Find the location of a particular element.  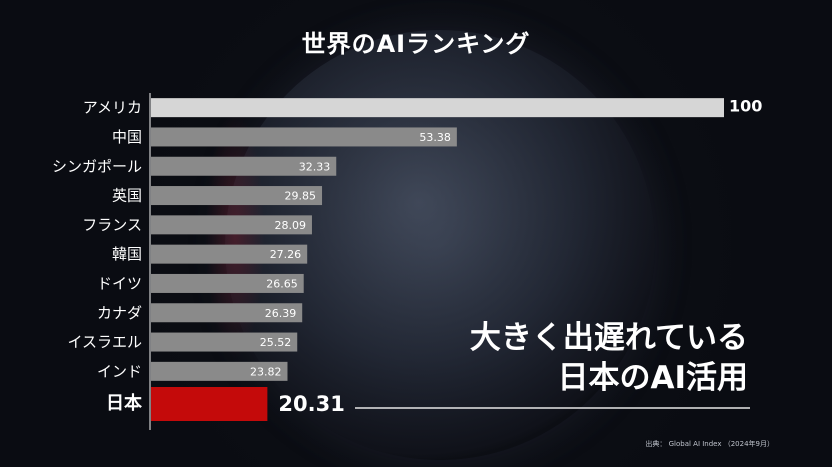

chart-title: 世界のAIランキング is located at coordinates (416, 44).